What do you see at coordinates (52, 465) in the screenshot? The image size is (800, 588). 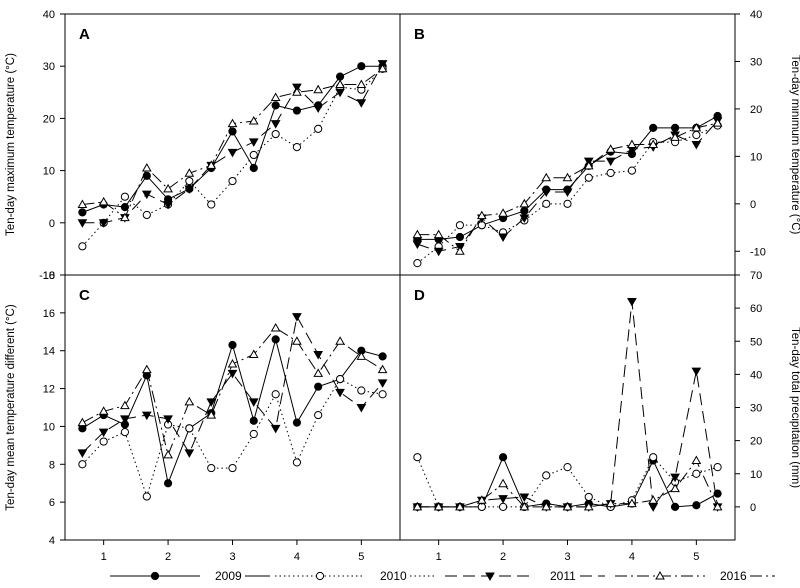 I see `y-tick-label: 8` at bounding box center [52, 465].